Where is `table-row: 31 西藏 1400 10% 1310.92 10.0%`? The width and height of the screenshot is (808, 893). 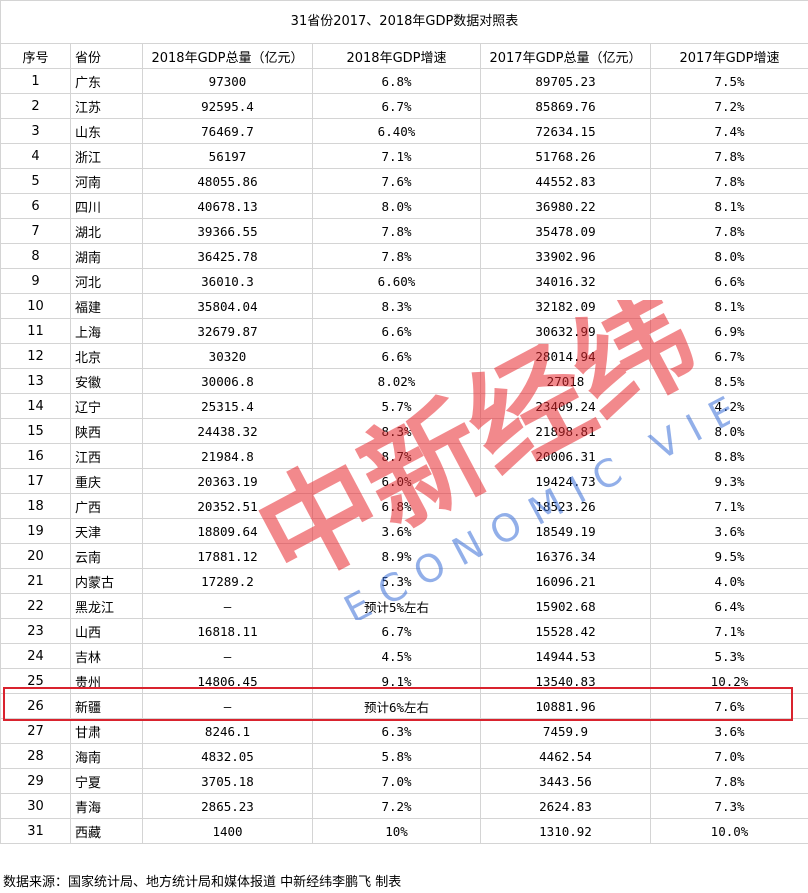
table-row: 31 西藏 1400 10% 1310.92 10.0% is located at coordinates (404, 831).